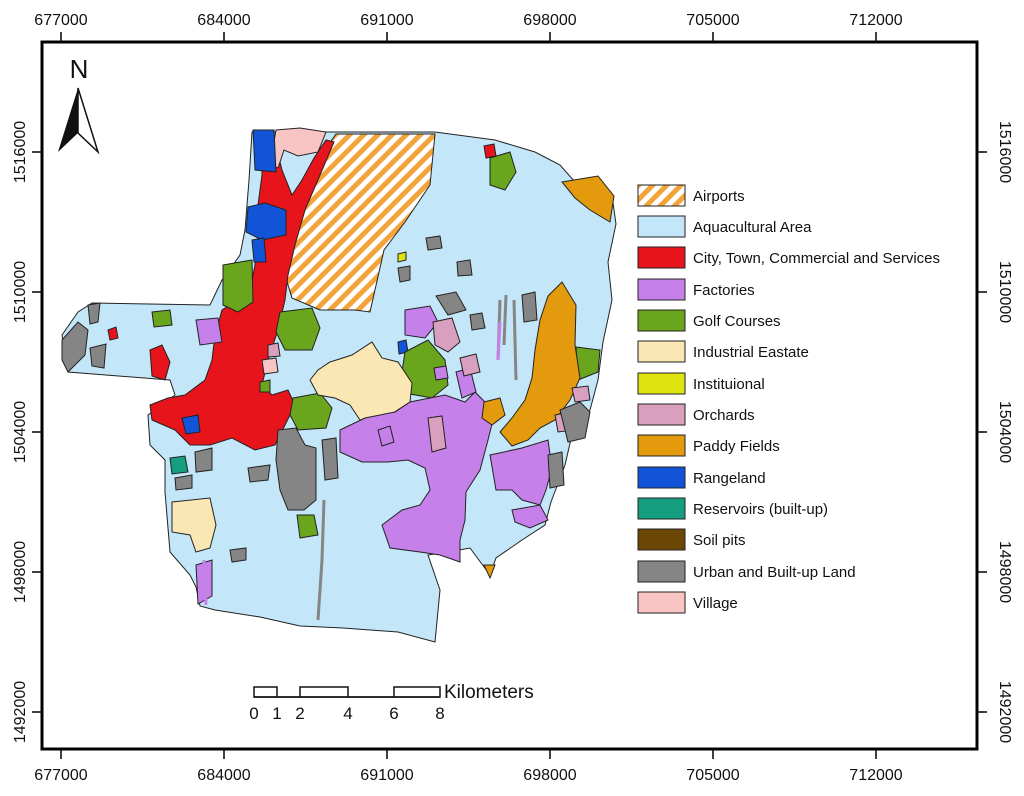 Image resolution: width=1024 pixels, height=796 pixels. What do you see at coordinates (1004, 712) in the screenshot?
I see `y-tick-right-5: 1492000` at bounding box center [1004, 712].